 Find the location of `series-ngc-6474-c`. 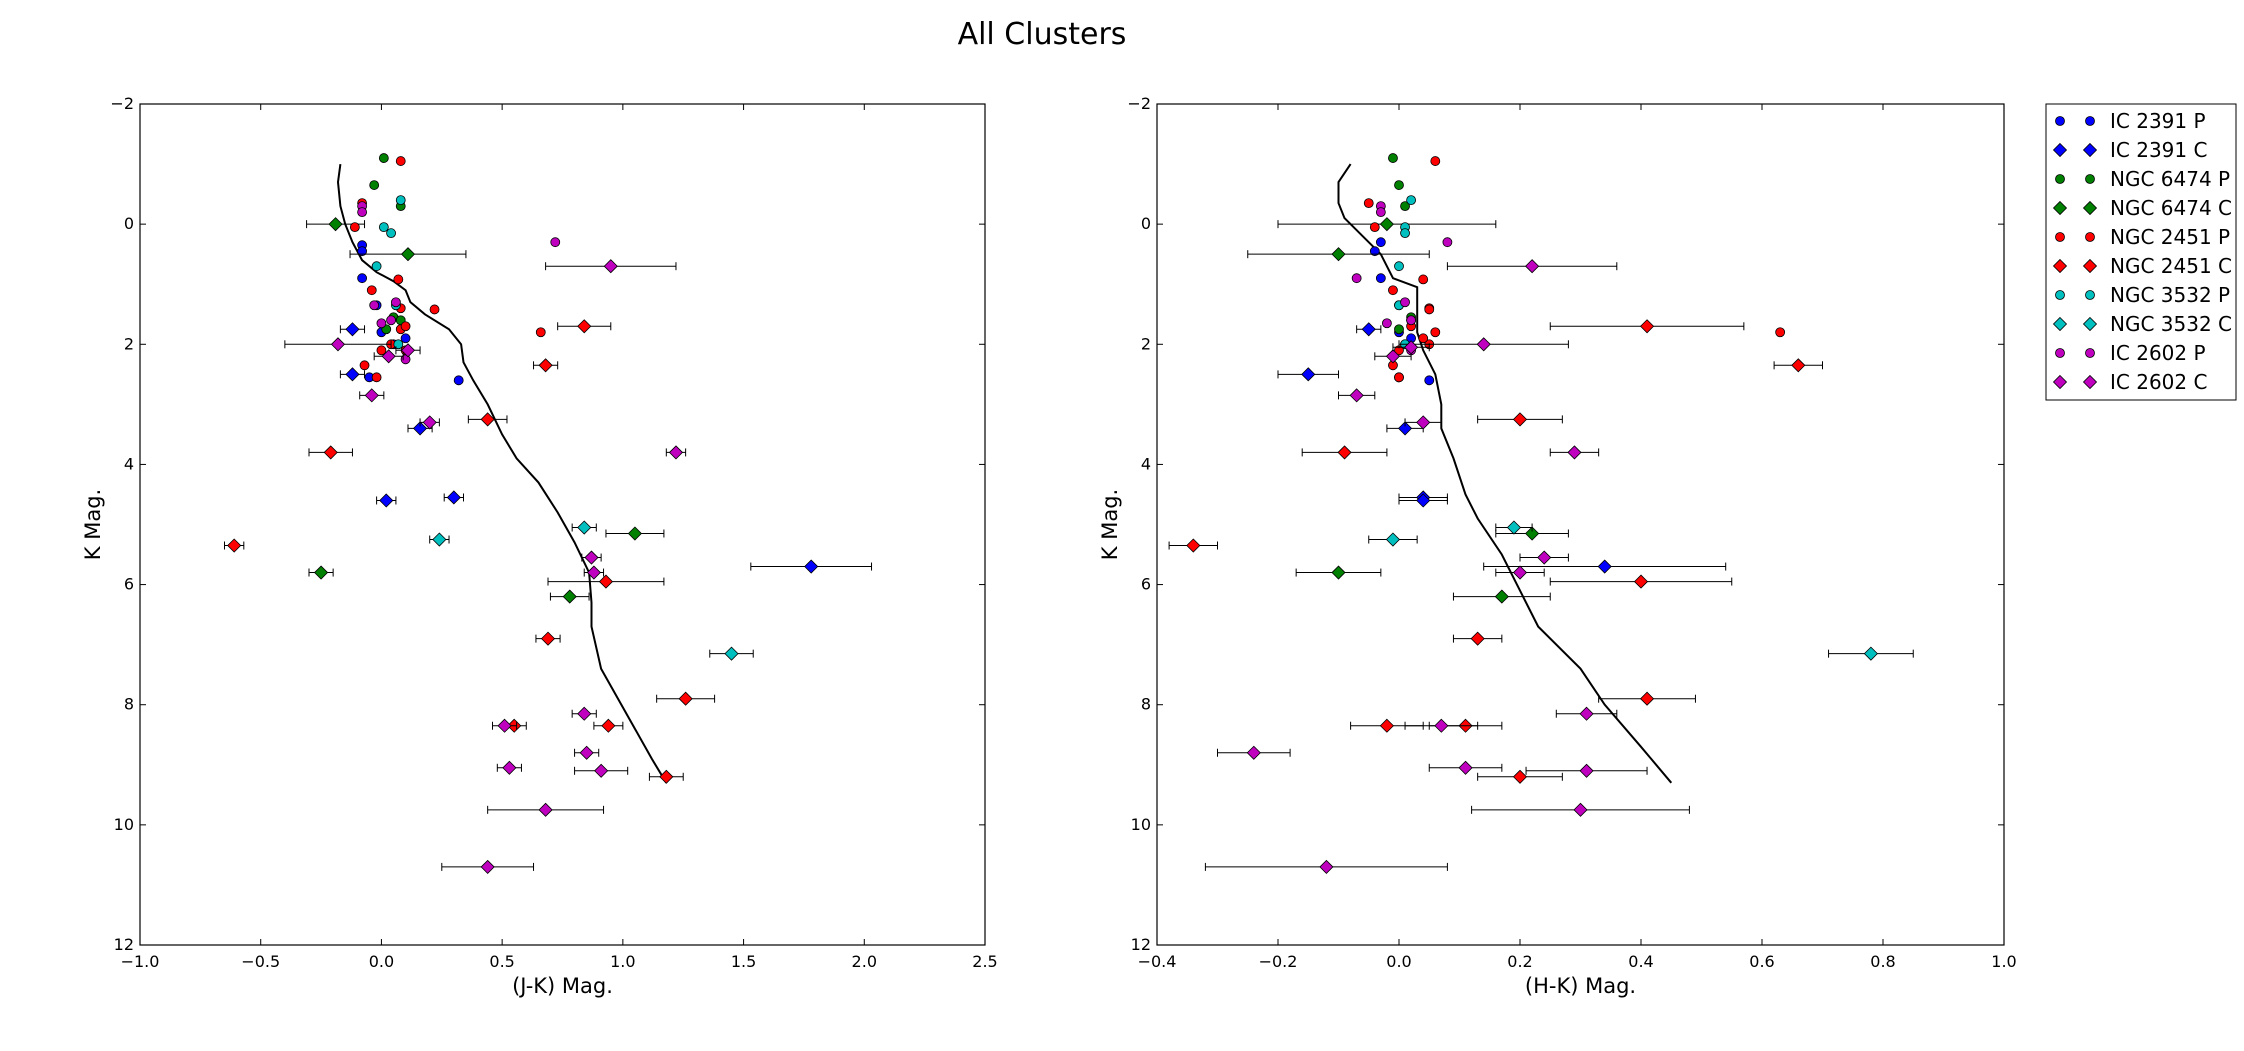

series-ngc-6474-c is located at coordinates (485, 410).